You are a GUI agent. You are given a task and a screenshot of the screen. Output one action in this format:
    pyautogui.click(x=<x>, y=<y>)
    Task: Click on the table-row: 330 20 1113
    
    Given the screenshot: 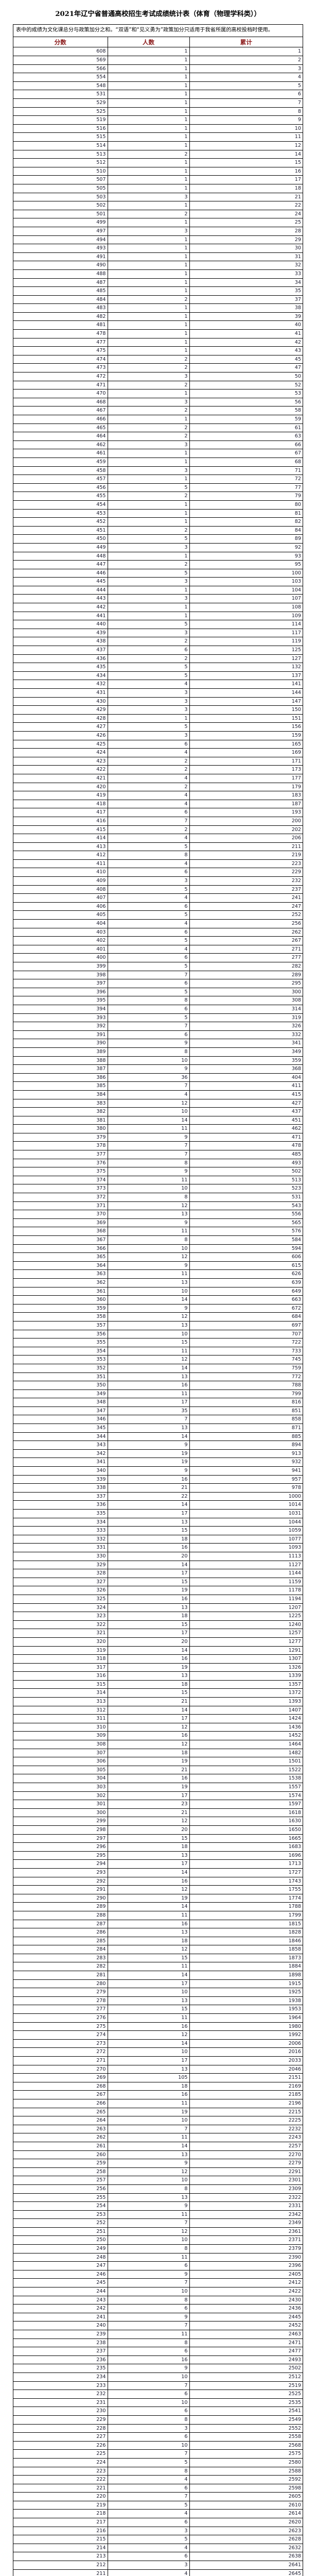 What is the action you would take?
    pyautogui.click(x=158, y=1556)
    